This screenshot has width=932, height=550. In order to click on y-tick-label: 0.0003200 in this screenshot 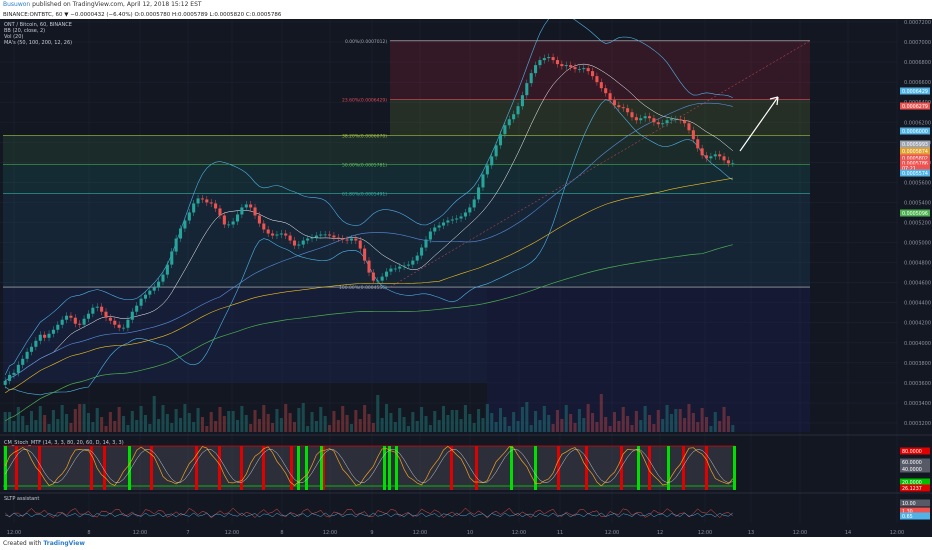, I will do `click(917, 424)`.